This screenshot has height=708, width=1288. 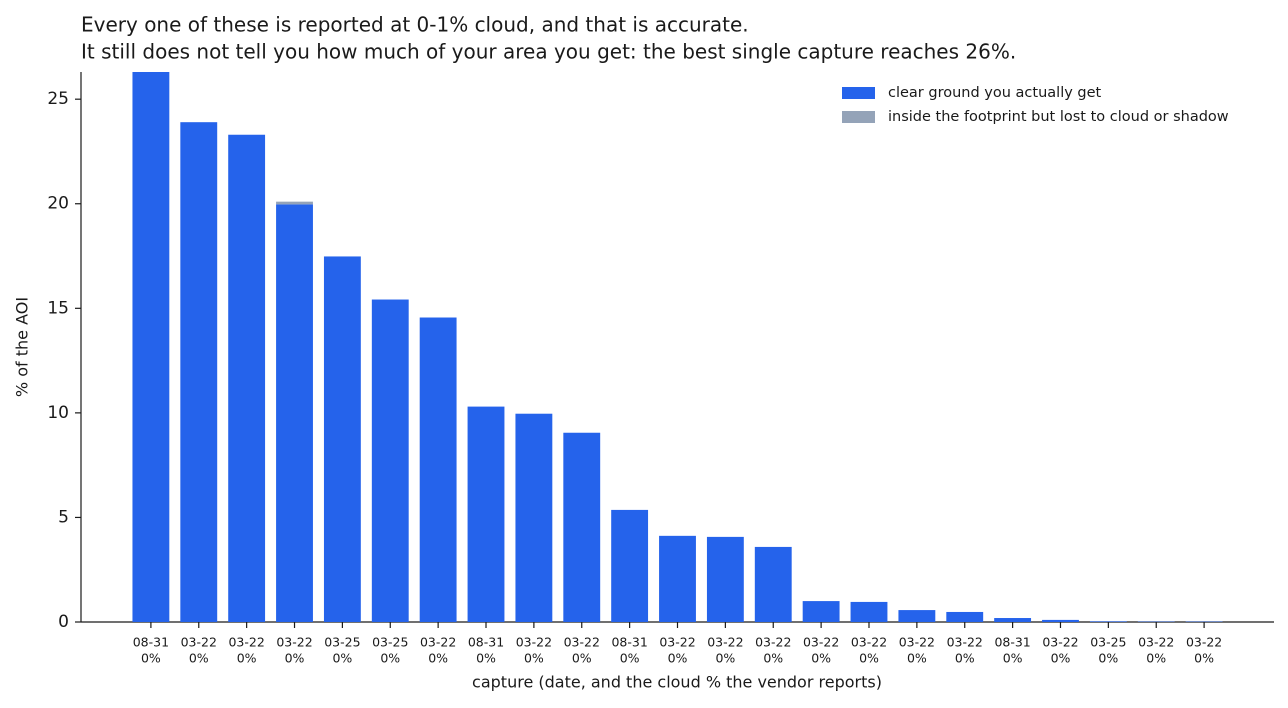 I want to click on y-axis-label: % of the AOI, so click(x=22, y=347).